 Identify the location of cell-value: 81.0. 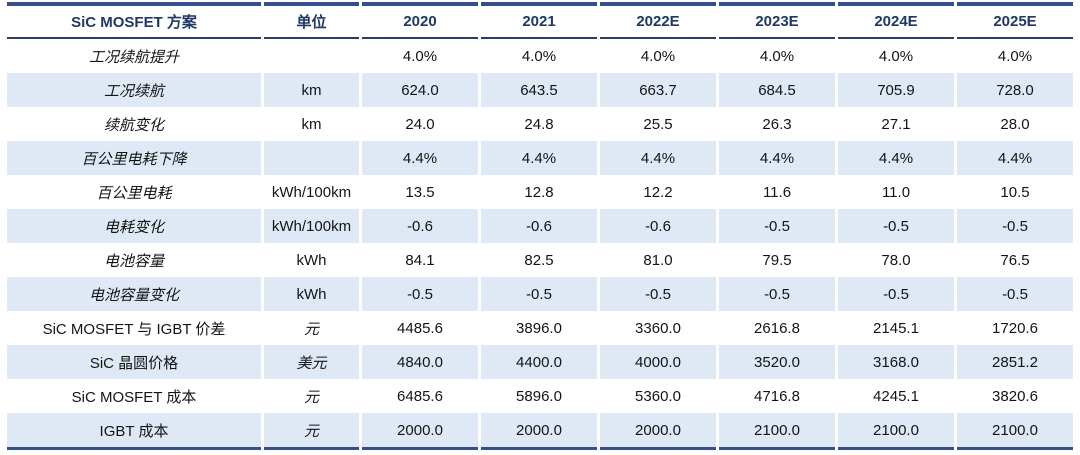
(658, 260).